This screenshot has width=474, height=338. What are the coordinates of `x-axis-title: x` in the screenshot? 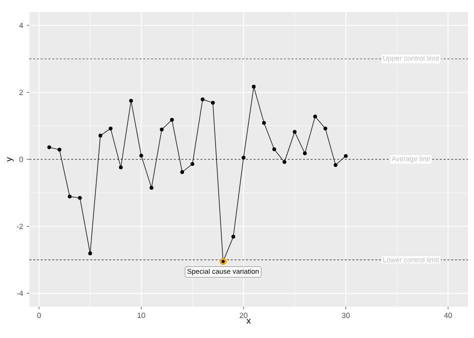 It's located at (248, 321).